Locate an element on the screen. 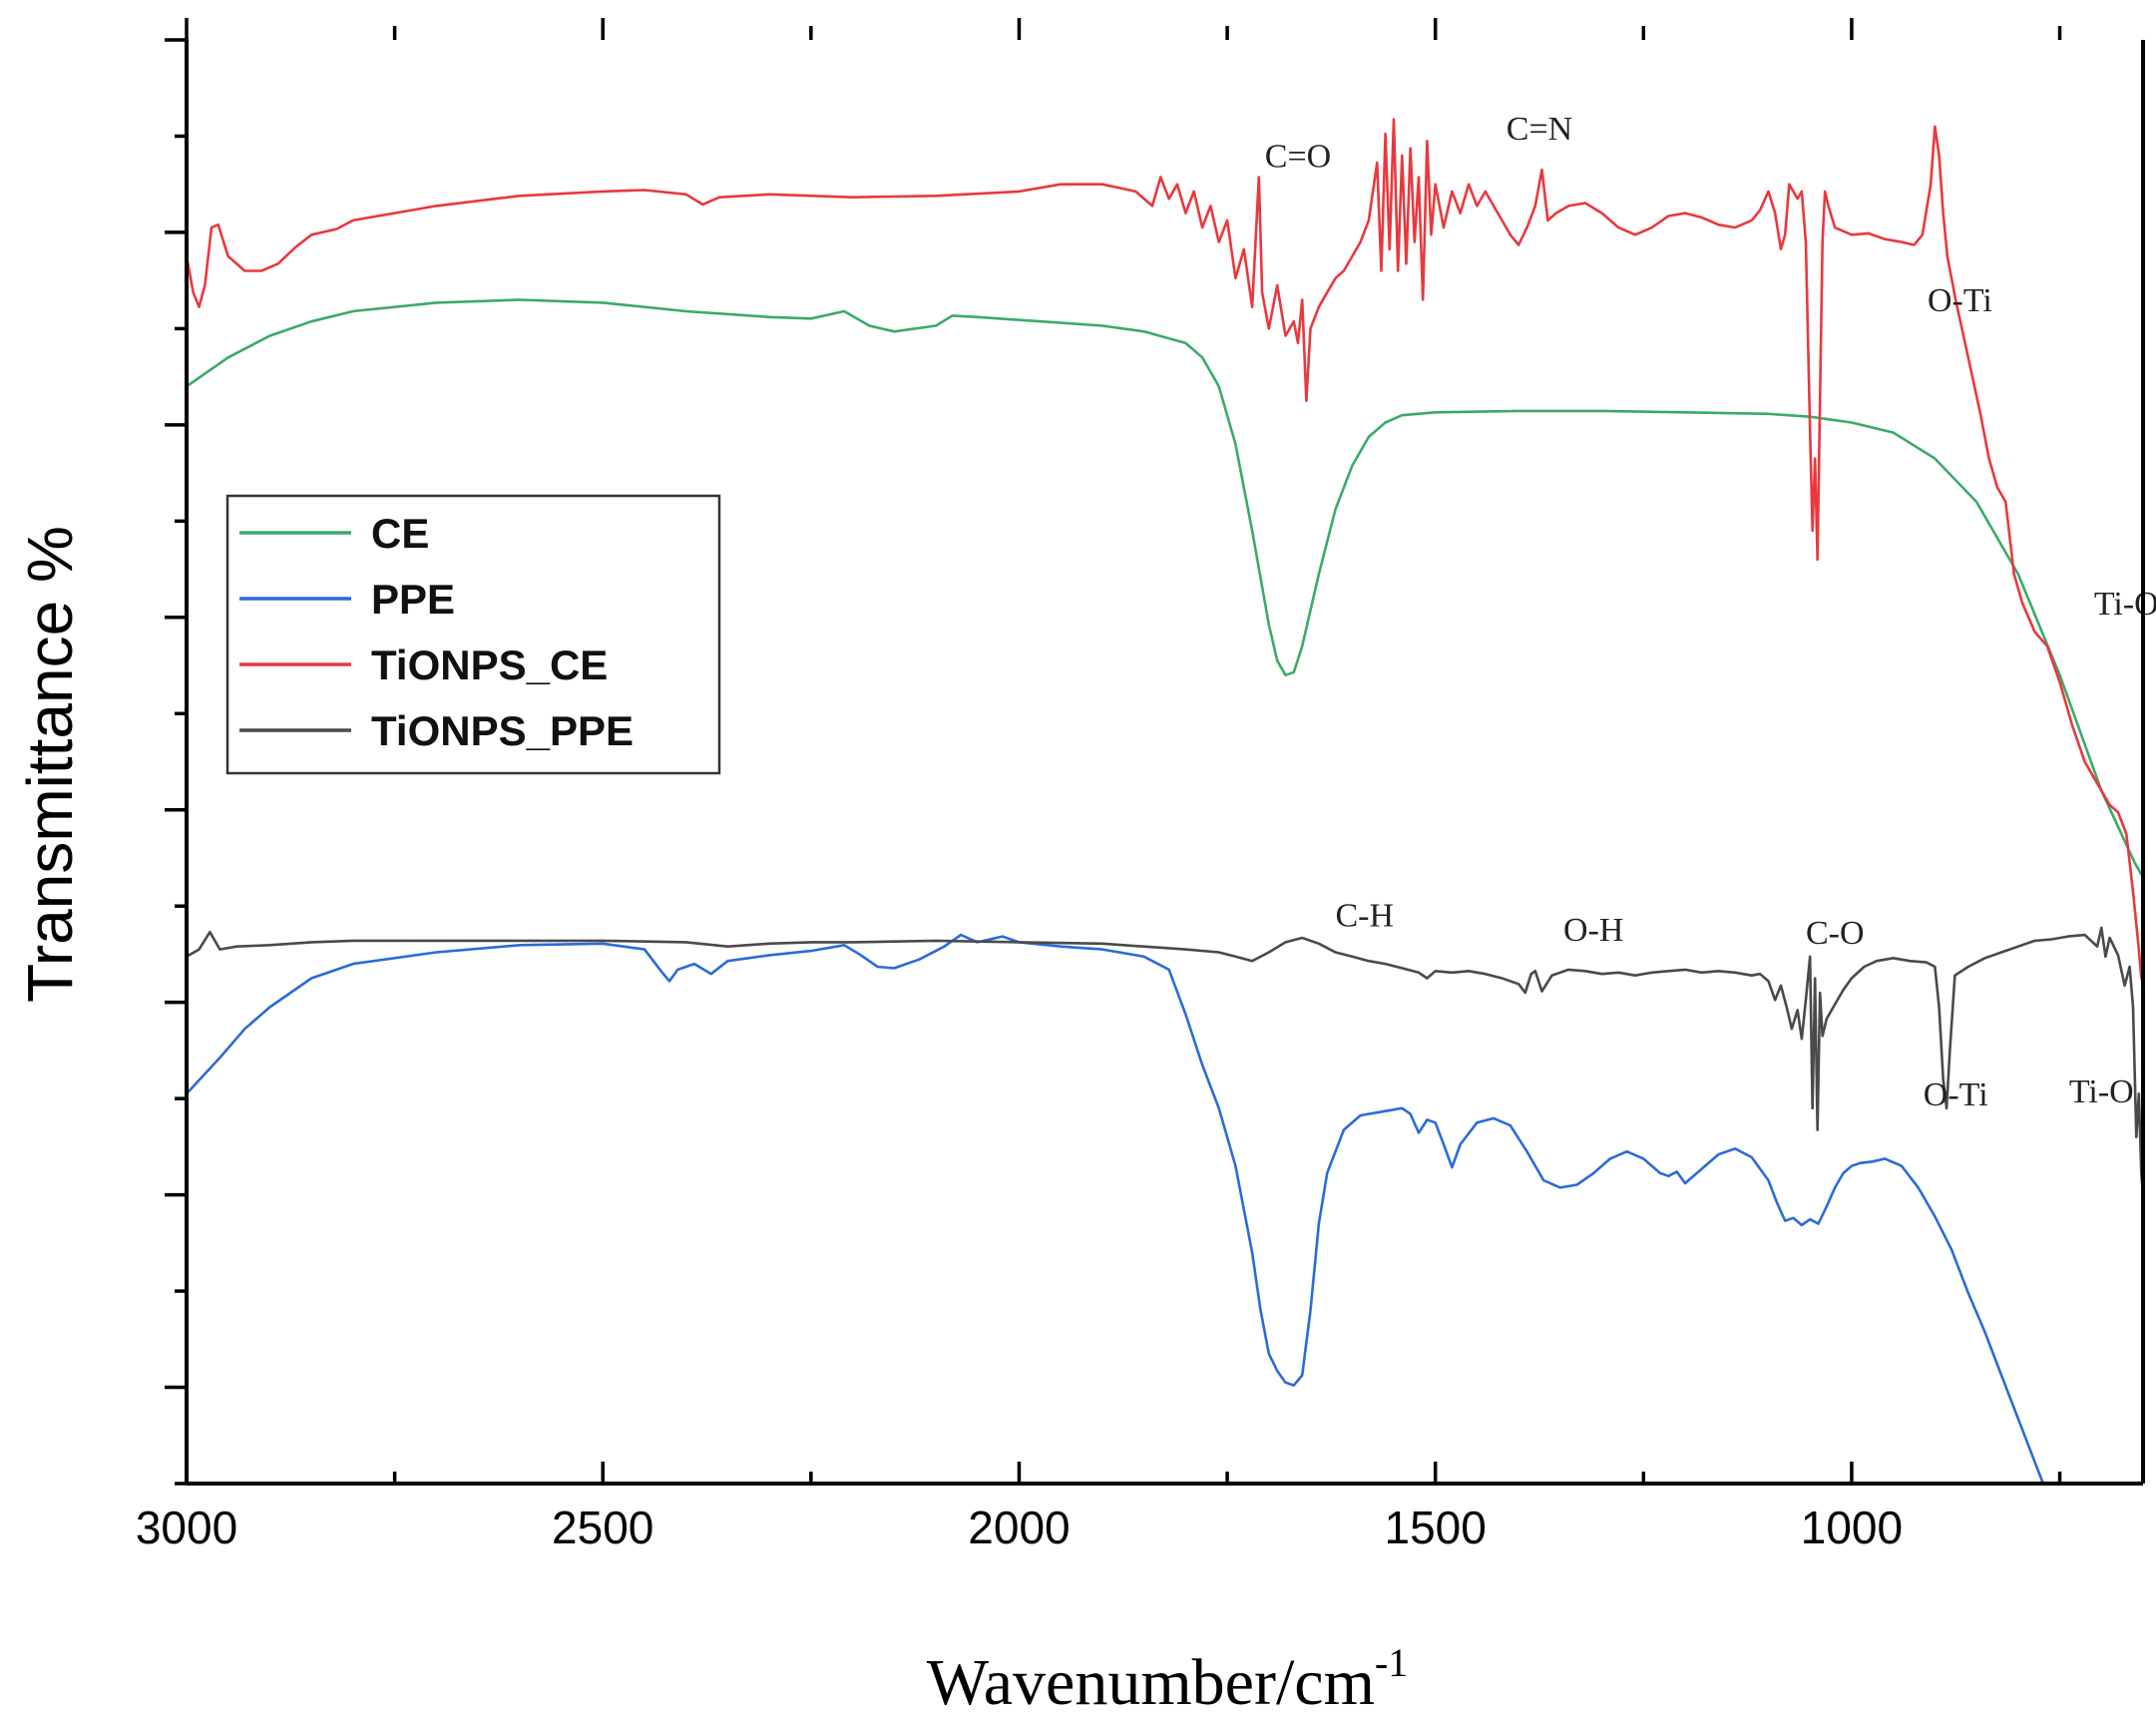 This screenshot has width=2156, height=1720. peak-annotation: C-H is located at coordinates (1364, 916).